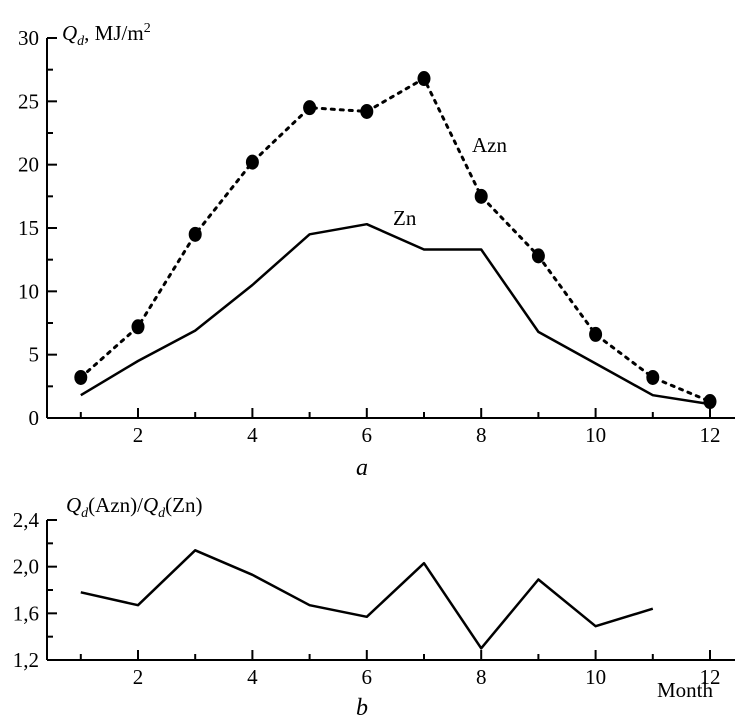 The height and width of the screenshot is (719, 735). I want to click on series-label-zn: Zn, so click(405, 218).